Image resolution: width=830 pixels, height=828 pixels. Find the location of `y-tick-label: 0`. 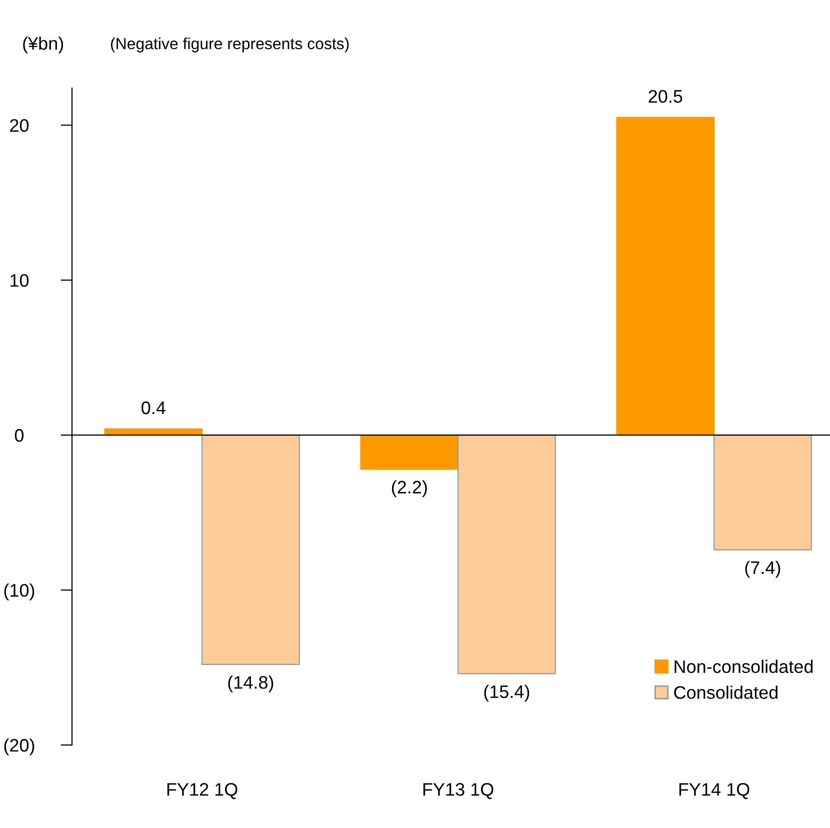

y-tick-label: 0 is located at coordinates (19, 435).